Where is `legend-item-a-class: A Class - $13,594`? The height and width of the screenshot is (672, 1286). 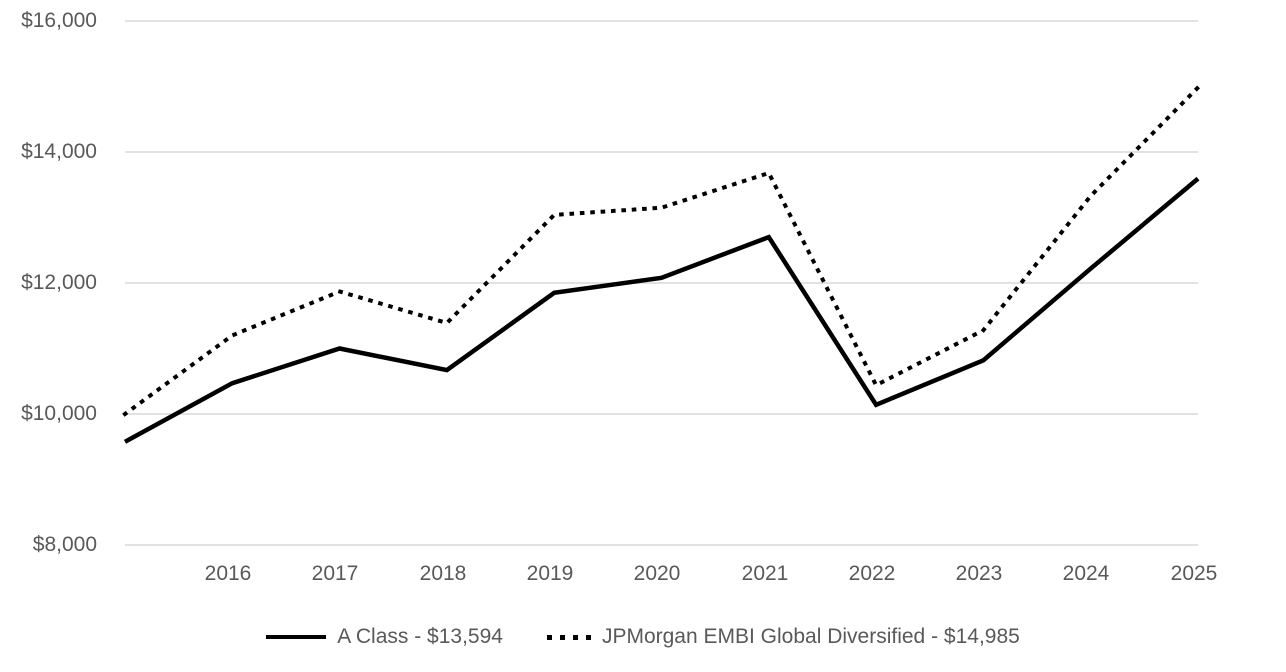
legend-item-a-class: A Class - $13,594 is located at coordinates (384, 637).